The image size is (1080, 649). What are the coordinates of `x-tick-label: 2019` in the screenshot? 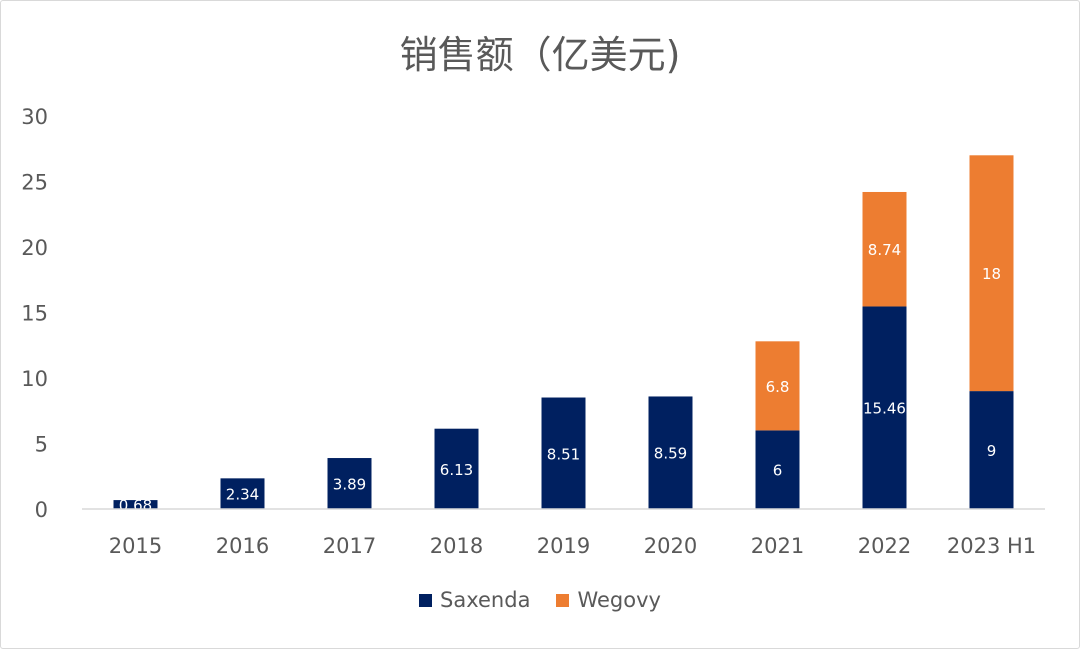 It's located at (563, 546).